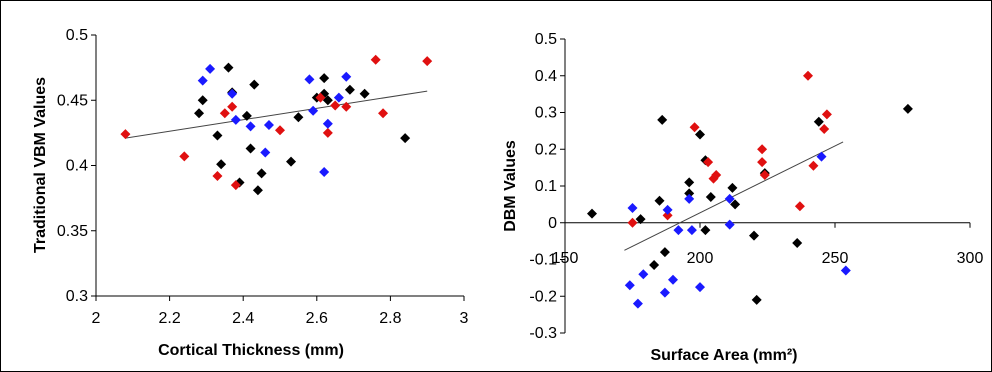 Image resolution: width=992 pixels, height=372 pixels. What do you see at coordinates (552, 223) in the screenshot?
I see `y-tick-label: 0` at bounding box center [552, 223].